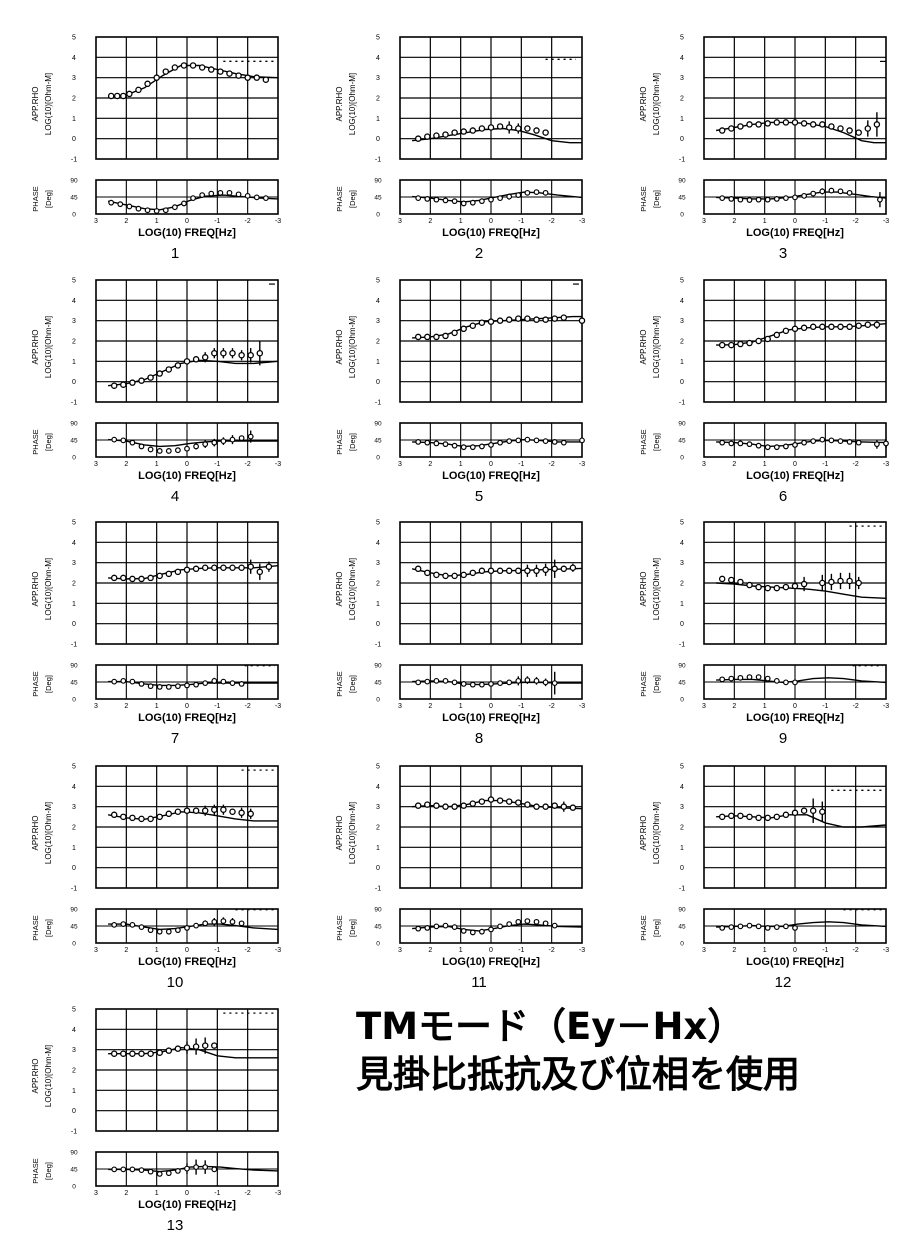  What do you see at coordinates (35, 833) in the screenshot?
I see `rho-axis-label-1: APP.RHO` at bounding box center [35, 833].